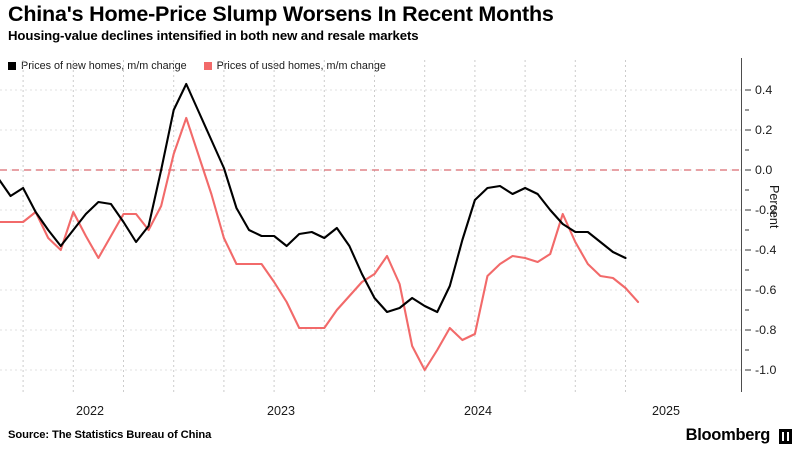 This screenshot has height=450, width=800. I want to click on source-note: Source: The Statistics Bureau of China, so click(110, 435).